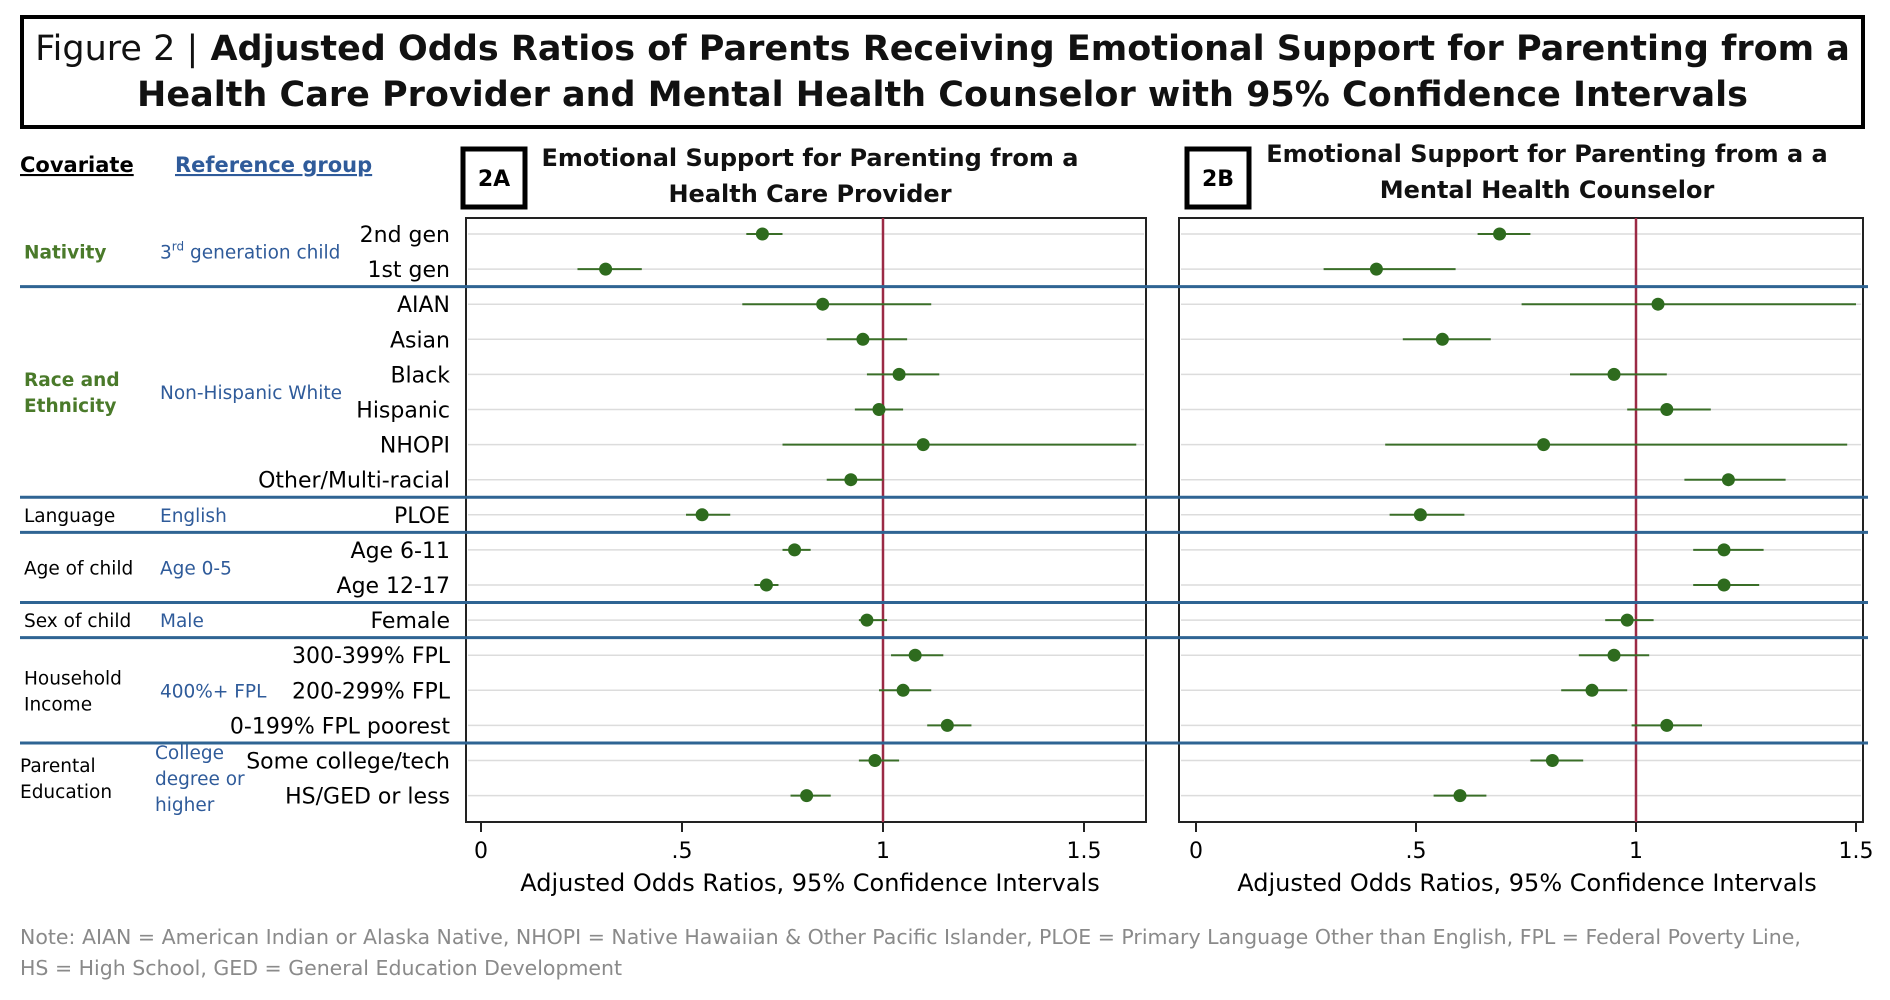 The width and height of the screenshot is (1890, 1000). Describe the element at coordinates (72, 380) in the screenshot. I see `covariate-label: Race and` at that location.